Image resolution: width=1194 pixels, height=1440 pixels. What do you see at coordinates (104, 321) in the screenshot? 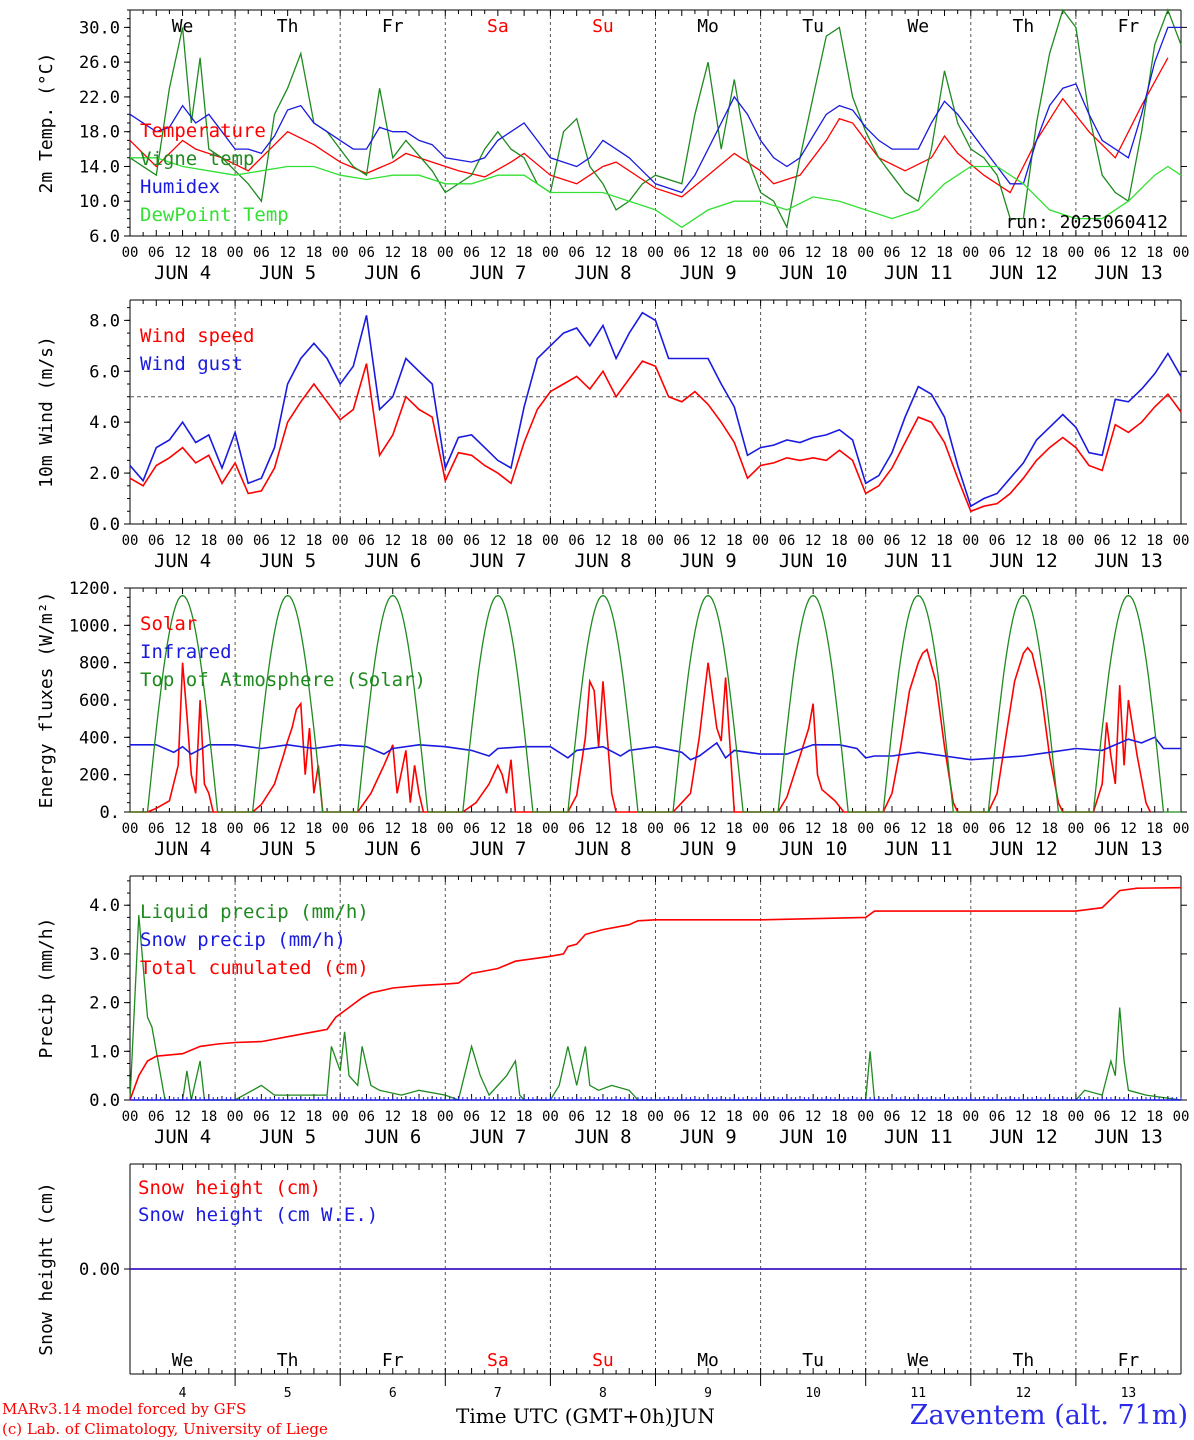
I see `y-tick-label: 8.0` at bounding box center [104, 321].